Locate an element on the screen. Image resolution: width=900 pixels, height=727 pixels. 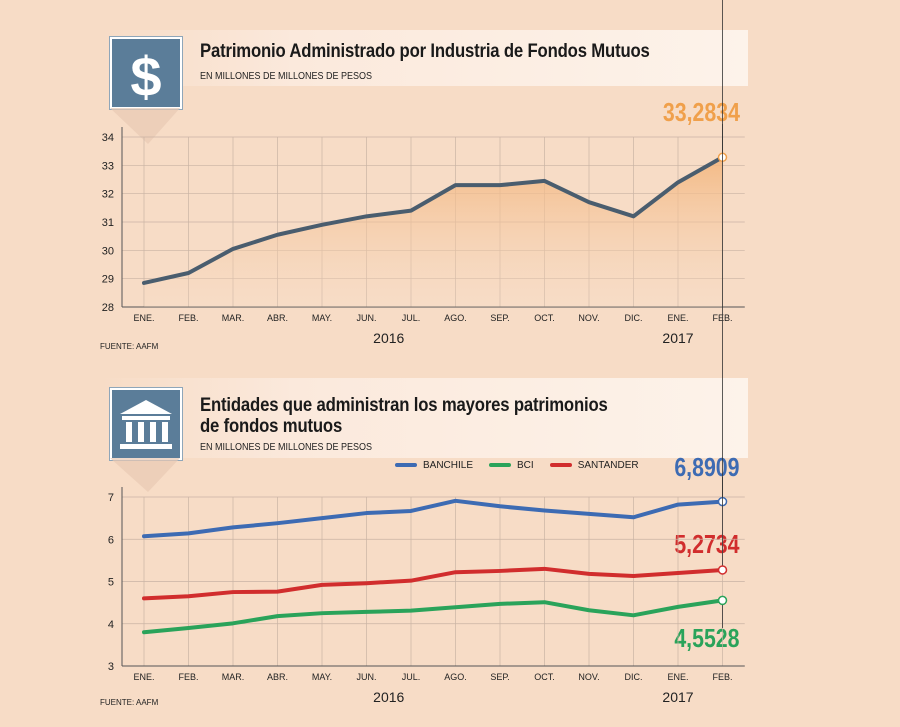
y-tick-label: 32 is located at coordinates (108, 195).